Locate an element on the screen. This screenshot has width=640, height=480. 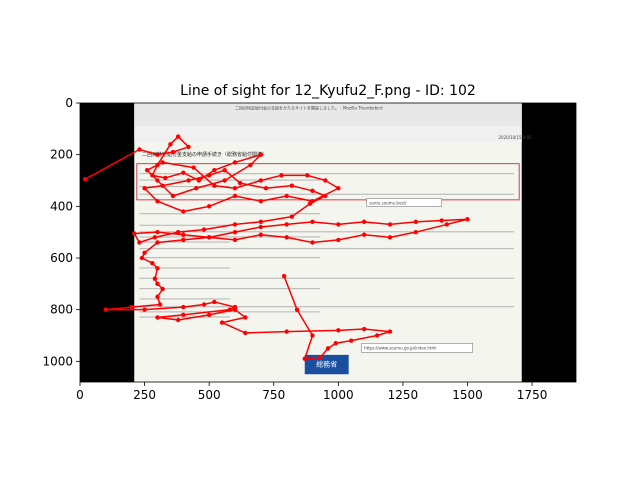
date-text: 2020/10/15 8:05 is located at coordinates (516, 137).